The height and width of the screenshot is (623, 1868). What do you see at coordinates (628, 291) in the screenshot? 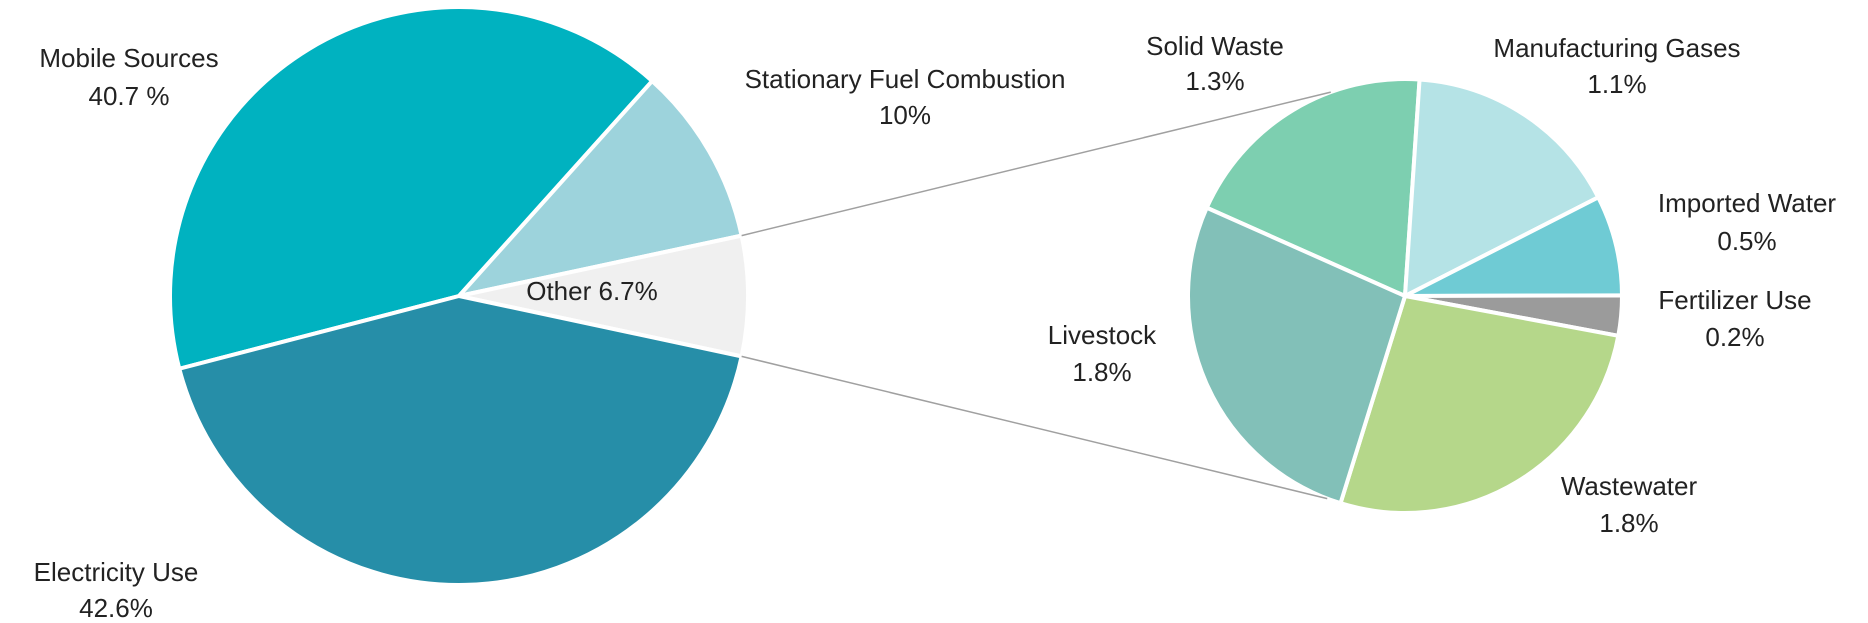
I see `value-label: 6.7%` at bounding box center [628, 291].